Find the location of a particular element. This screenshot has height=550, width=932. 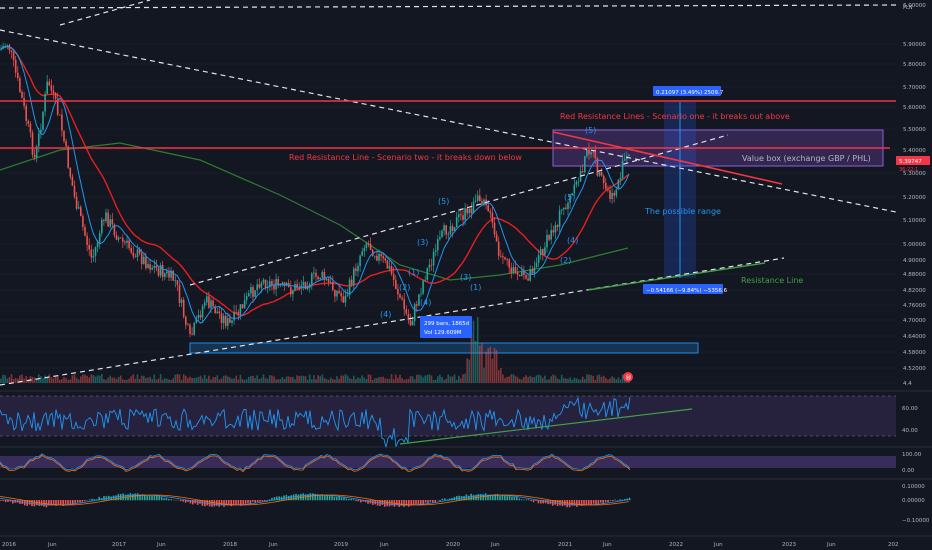

y-tick-label: 5.60000 is located at coordinates (914, 108).